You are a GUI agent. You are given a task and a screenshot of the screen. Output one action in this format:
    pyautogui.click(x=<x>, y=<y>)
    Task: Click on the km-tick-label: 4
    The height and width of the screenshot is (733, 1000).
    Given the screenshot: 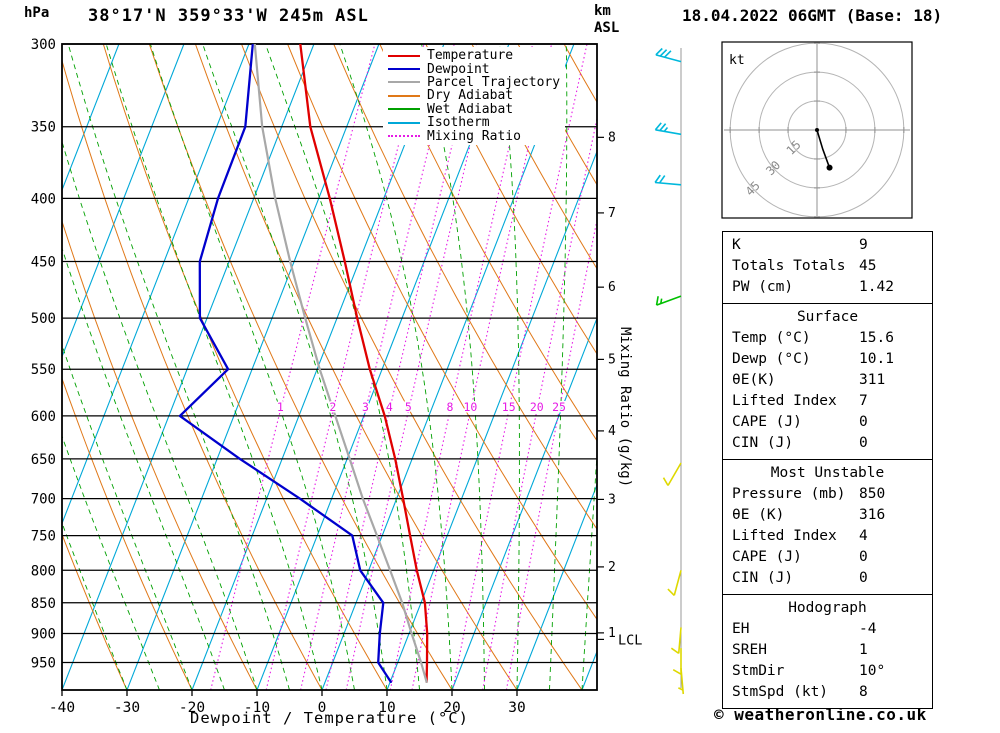 What is the action you would take?
    pyautogui.click(x=612, y=431)
    